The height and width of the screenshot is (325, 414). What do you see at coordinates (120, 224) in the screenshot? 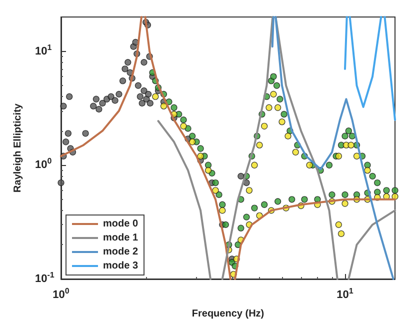
I see `legend-label: mode 0` at bounding box center [120, 224].